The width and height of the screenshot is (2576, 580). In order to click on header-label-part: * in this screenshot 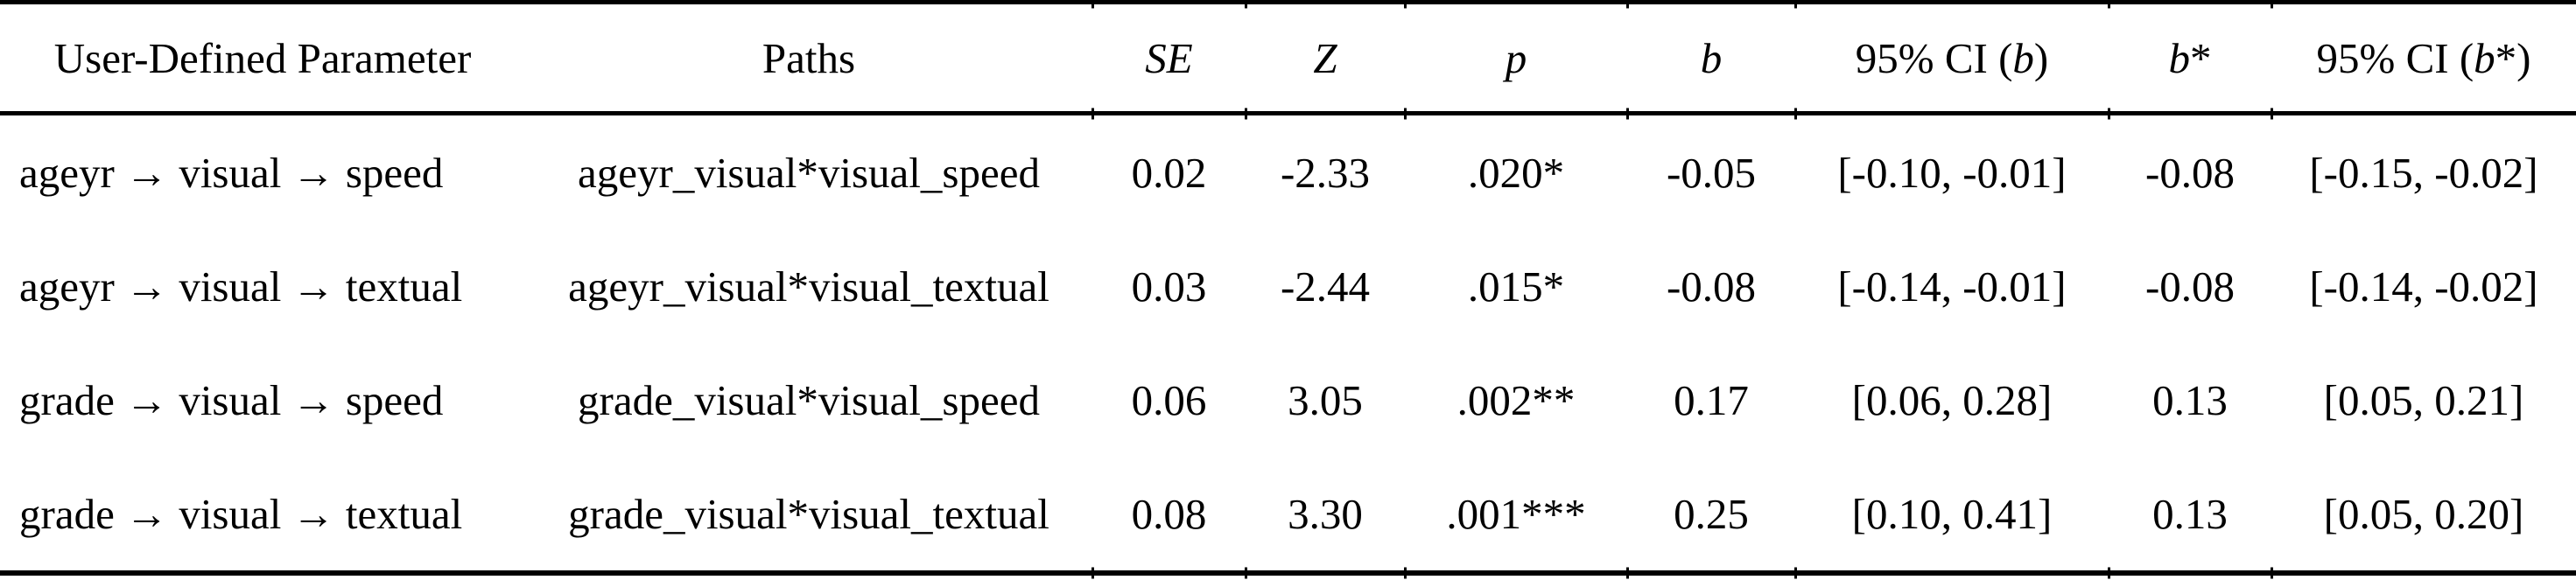, I will do `click(2201, 57)`.